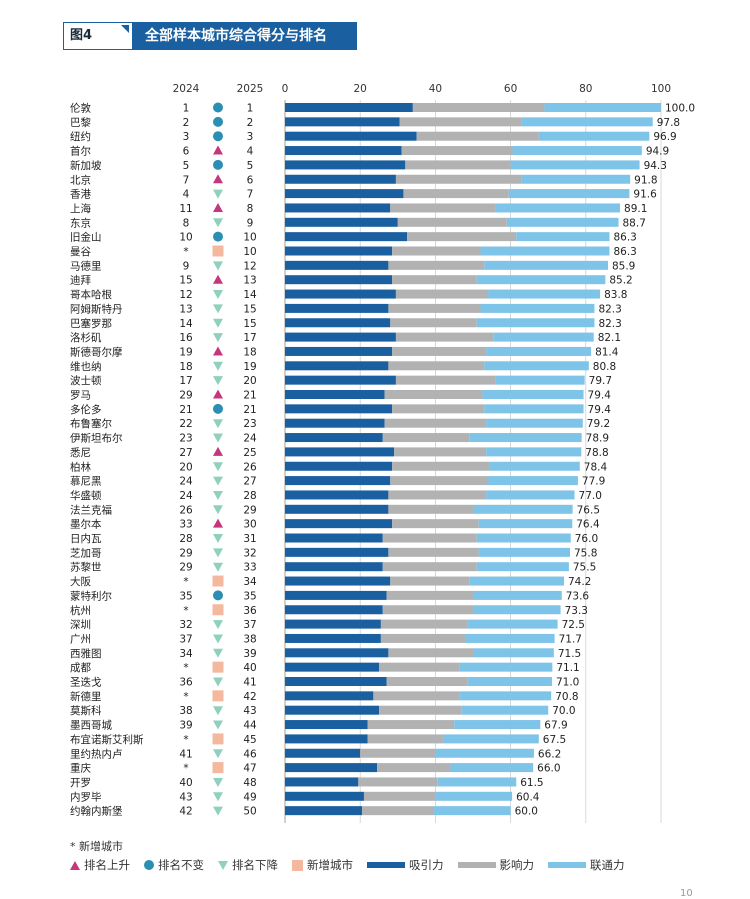 The width and height of the screenshot is (750, 899). I want to click on total-score-label: 61.5, so click(531, 783).